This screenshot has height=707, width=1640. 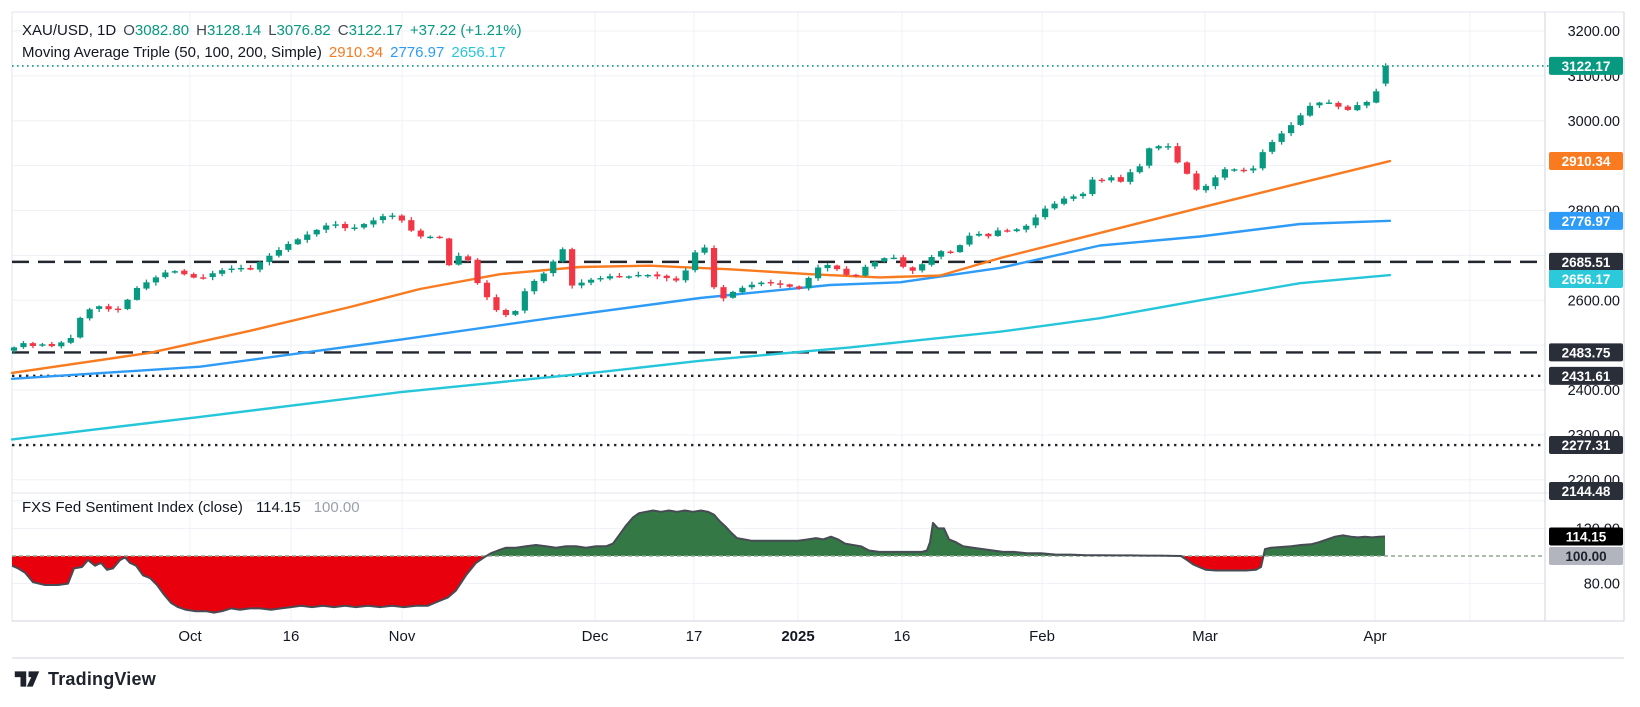 I want to click on svg-text: 2685.51, so click(x=1586, y=262).